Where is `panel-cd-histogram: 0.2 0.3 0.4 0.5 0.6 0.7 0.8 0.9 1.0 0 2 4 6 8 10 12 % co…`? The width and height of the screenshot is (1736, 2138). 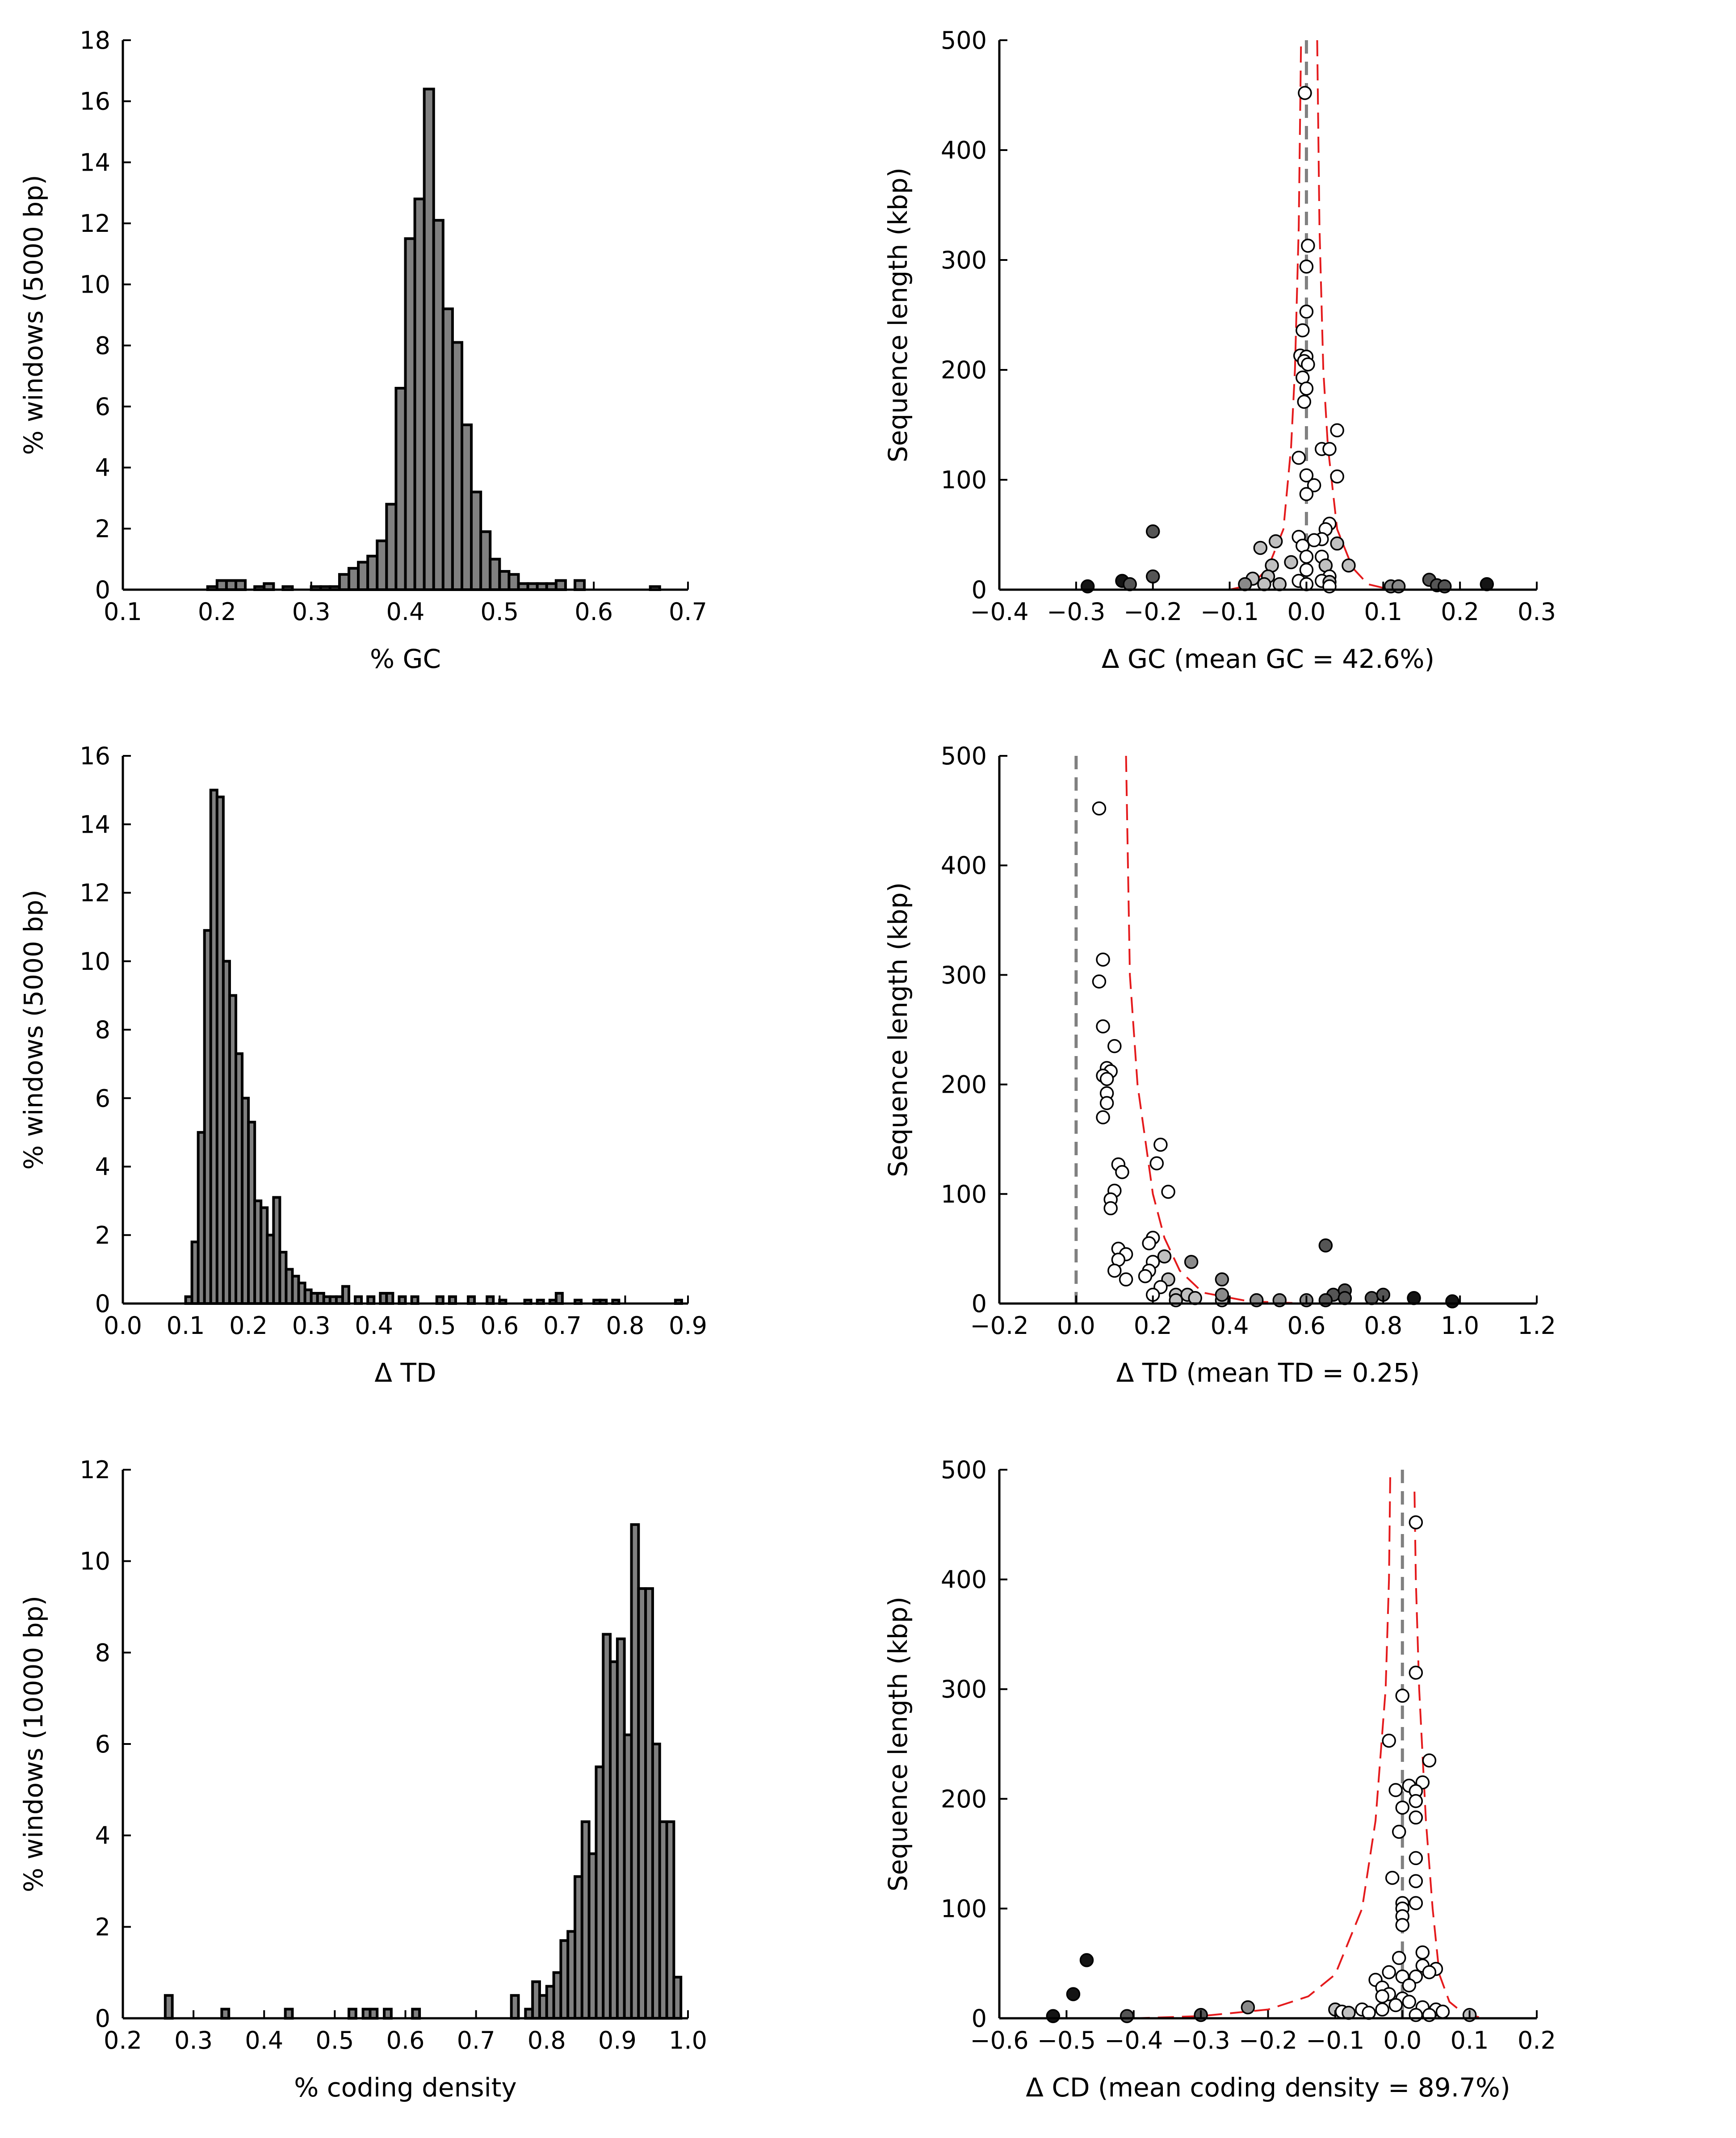
panel-cd-histogram: 0.2 0.3 0.4 0.5 0.6 0.7 0.8 0.9 1.0 0 2 4 6 8 10 12 % co… is located at coordinates (362, 1780).